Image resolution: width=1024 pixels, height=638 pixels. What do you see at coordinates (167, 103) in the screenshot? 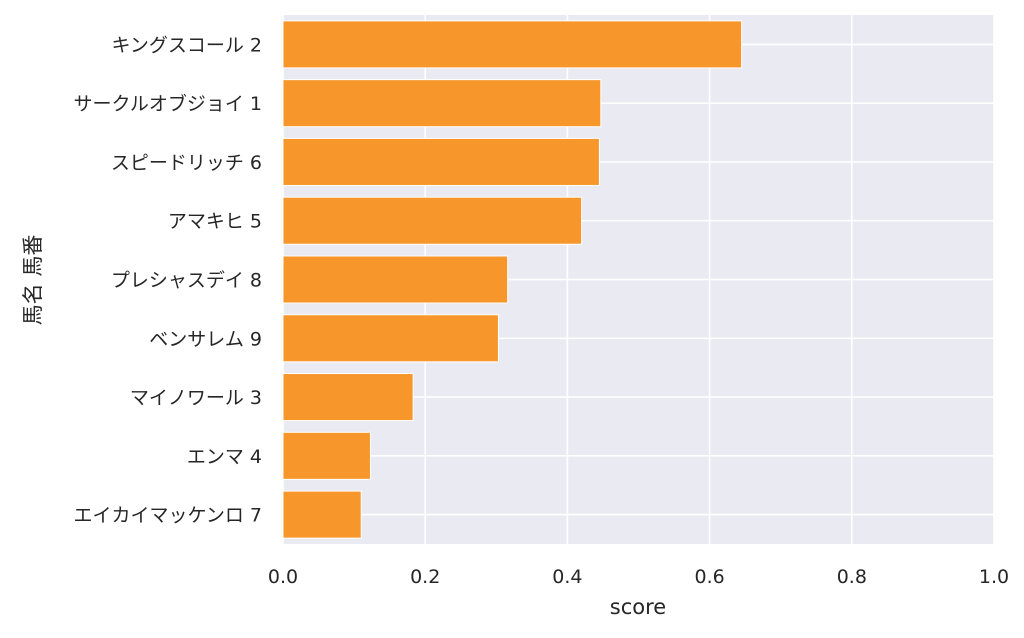
I see `y-tick-label: サークルオブジョイ 1` at bounding box center [167, 103].